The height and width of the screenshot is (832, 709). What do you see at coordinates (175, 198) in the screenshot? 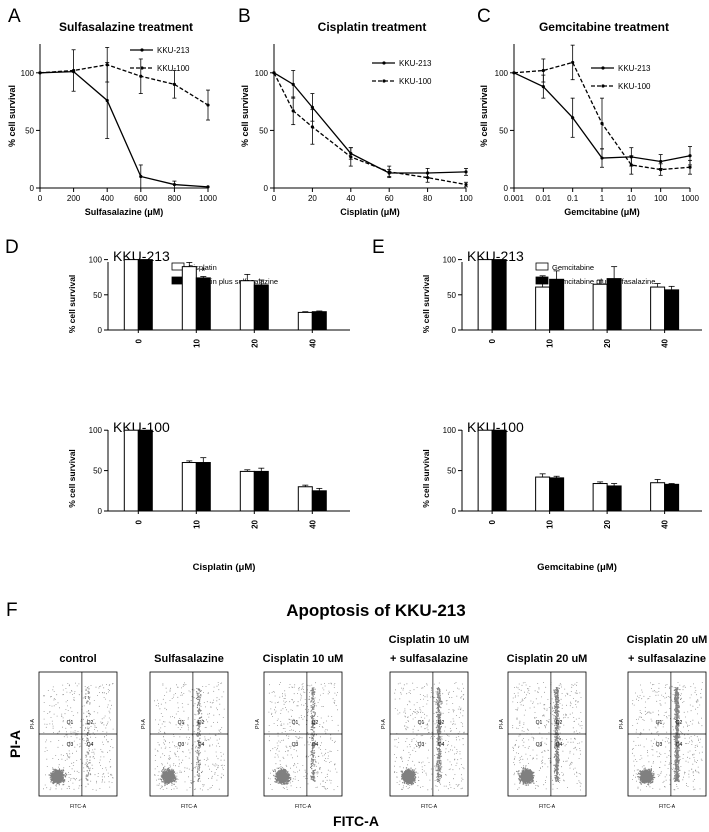
I see `x-tick-label: 800` at bounding box center [175, 198].